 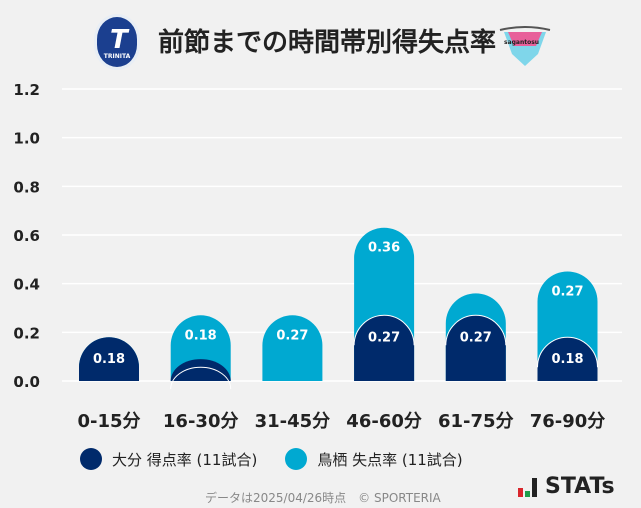 What do you see at coordinates (323, 498) in the screenshot?
I see `footer-note: データは2025/04/26時点 © SPORTERIA` at bounding box center [323, 498].